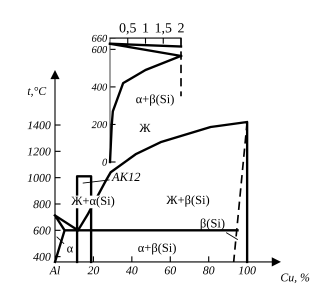  Describe the element at coordinates (132, 270) in the screenshot. I see `x-tick-label: 40` at that location.